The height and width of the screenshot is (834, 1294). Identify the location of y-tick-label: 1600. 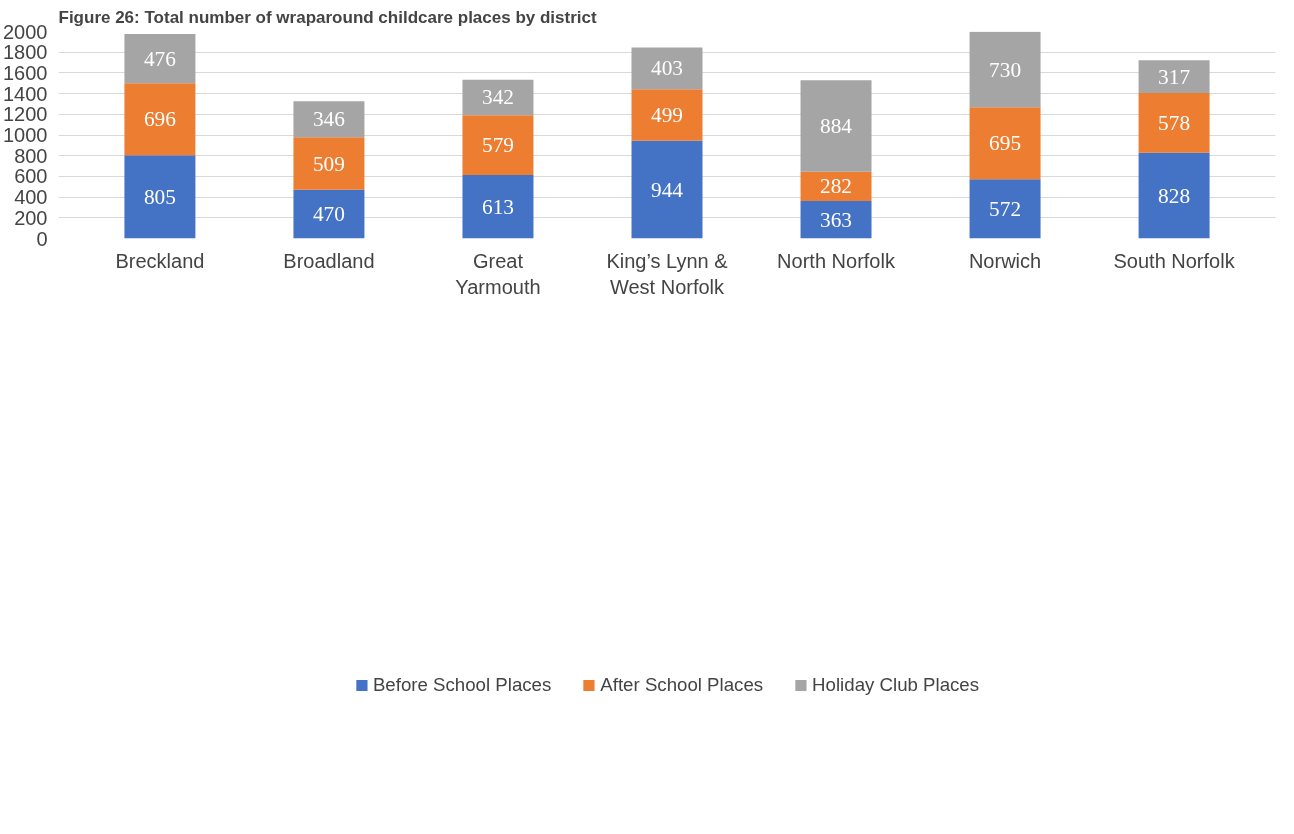
(25, 72).